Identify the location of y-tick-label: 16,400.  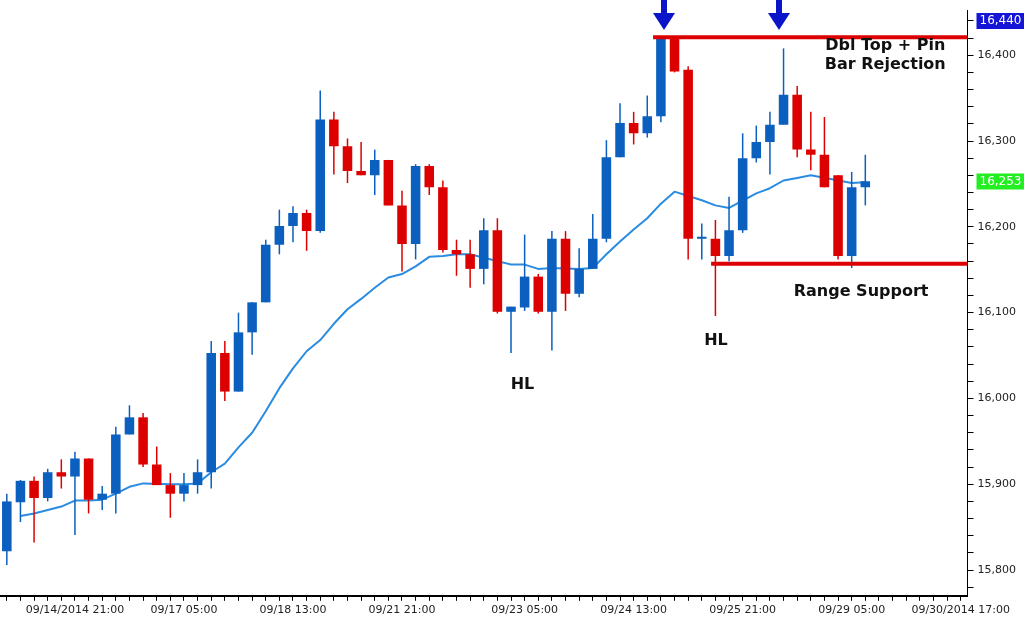
(997, 55).